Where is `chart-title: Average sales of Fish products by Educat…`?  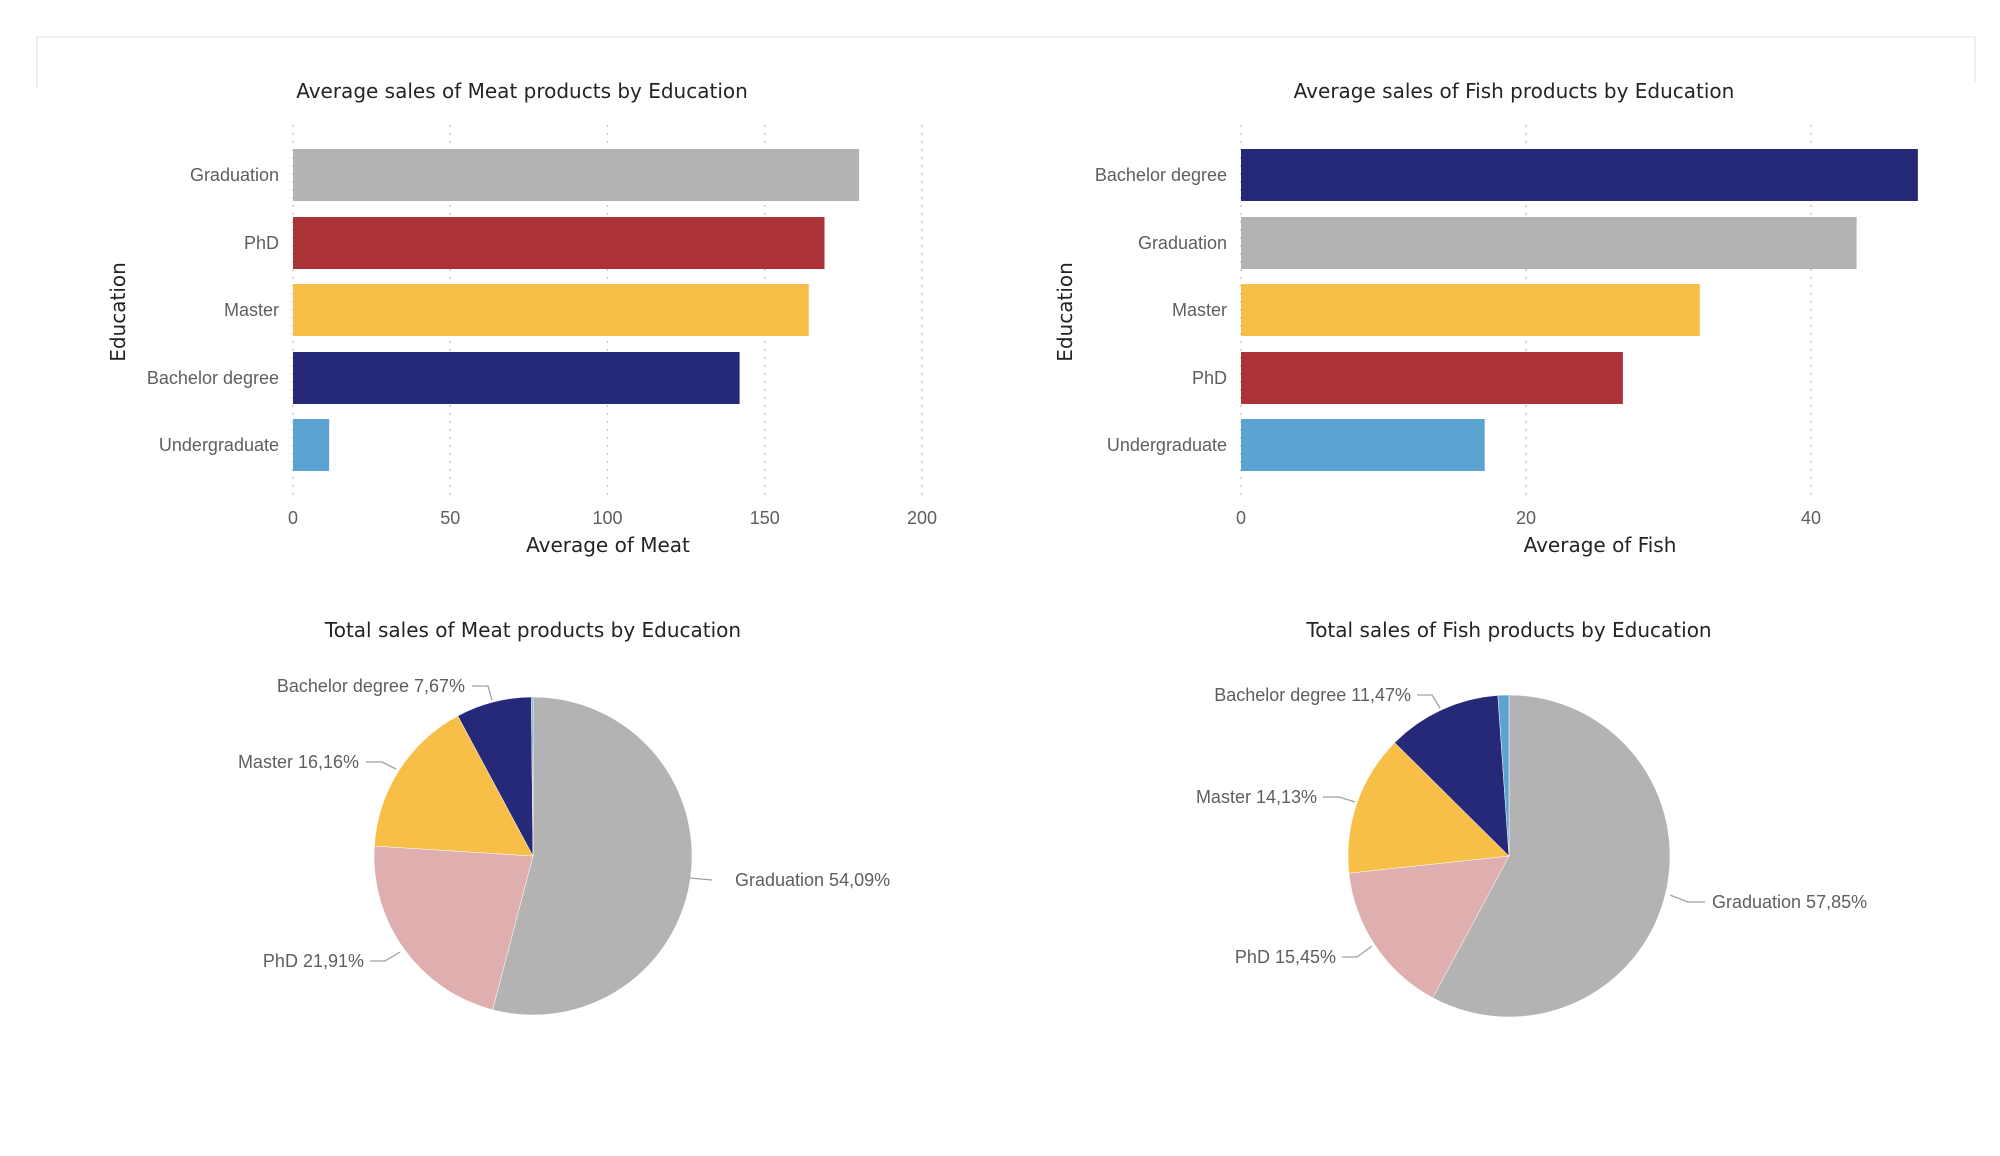
chart-title: Average sales of Fish products by Educat… is located at coordinates (1514, 91).